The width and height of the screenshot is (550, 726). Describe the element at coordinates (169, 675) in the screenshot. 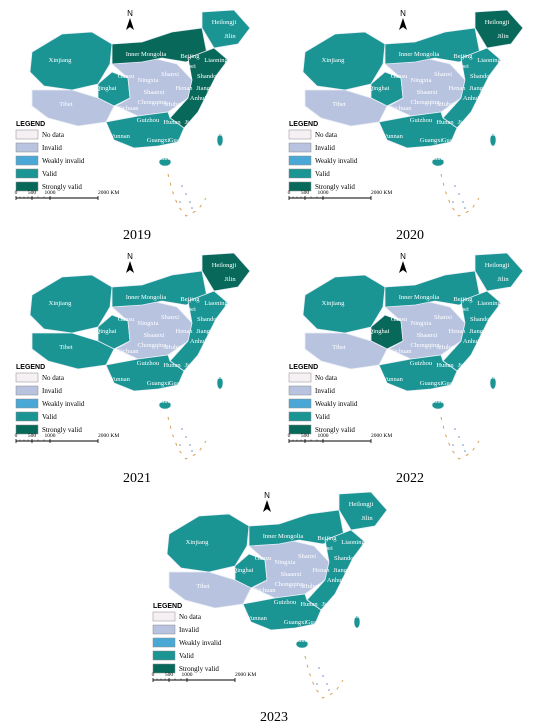

I see `scale-tick-label: 500` at that location.